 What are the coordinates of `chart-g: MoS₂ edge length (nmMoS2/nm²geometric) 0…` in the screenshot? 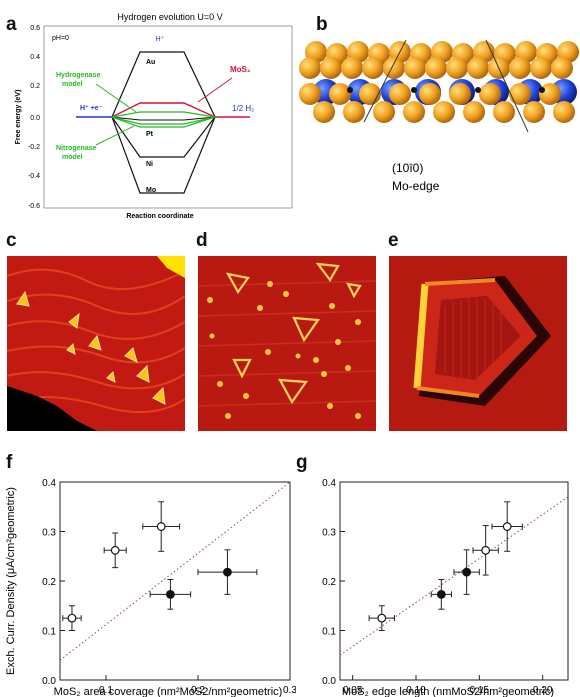 It's located at (445, 587).